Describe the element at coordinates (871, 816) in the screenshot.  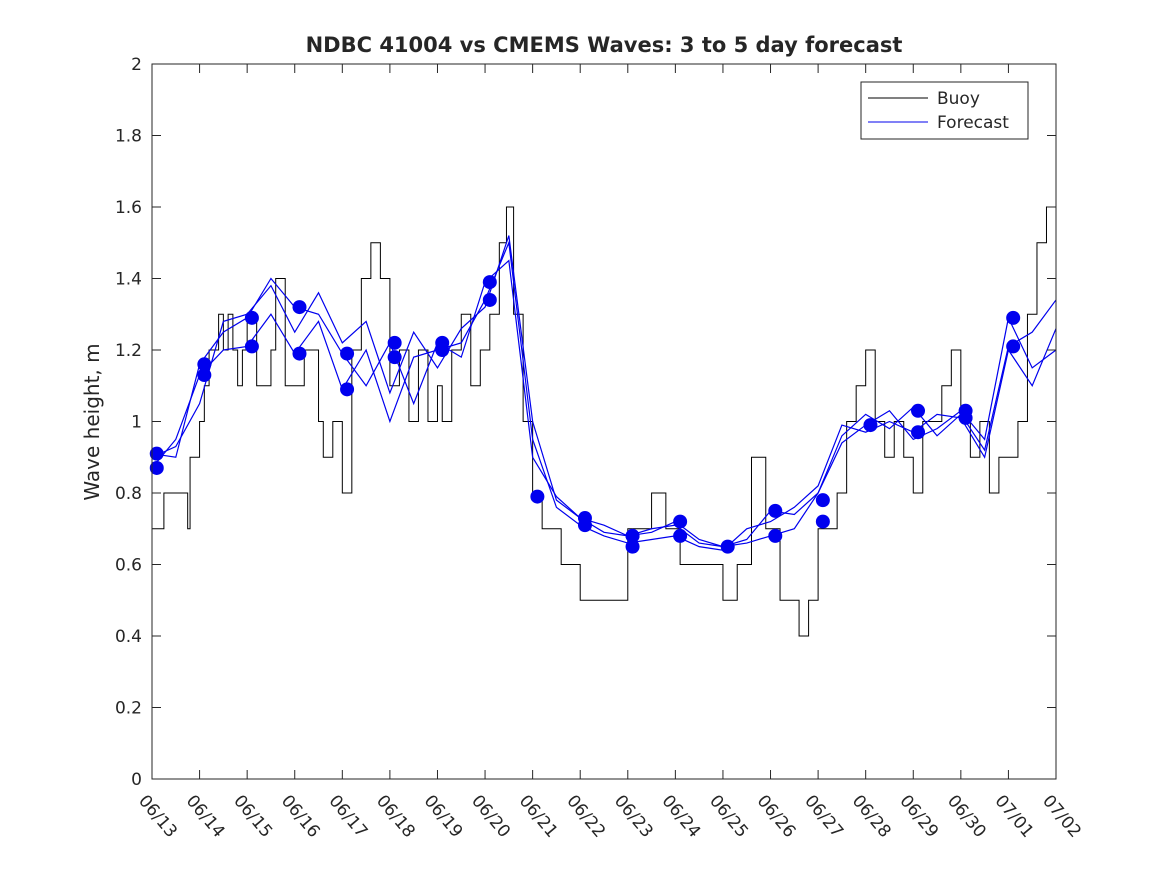
I see `x-tick-label: 06/28` at that location.